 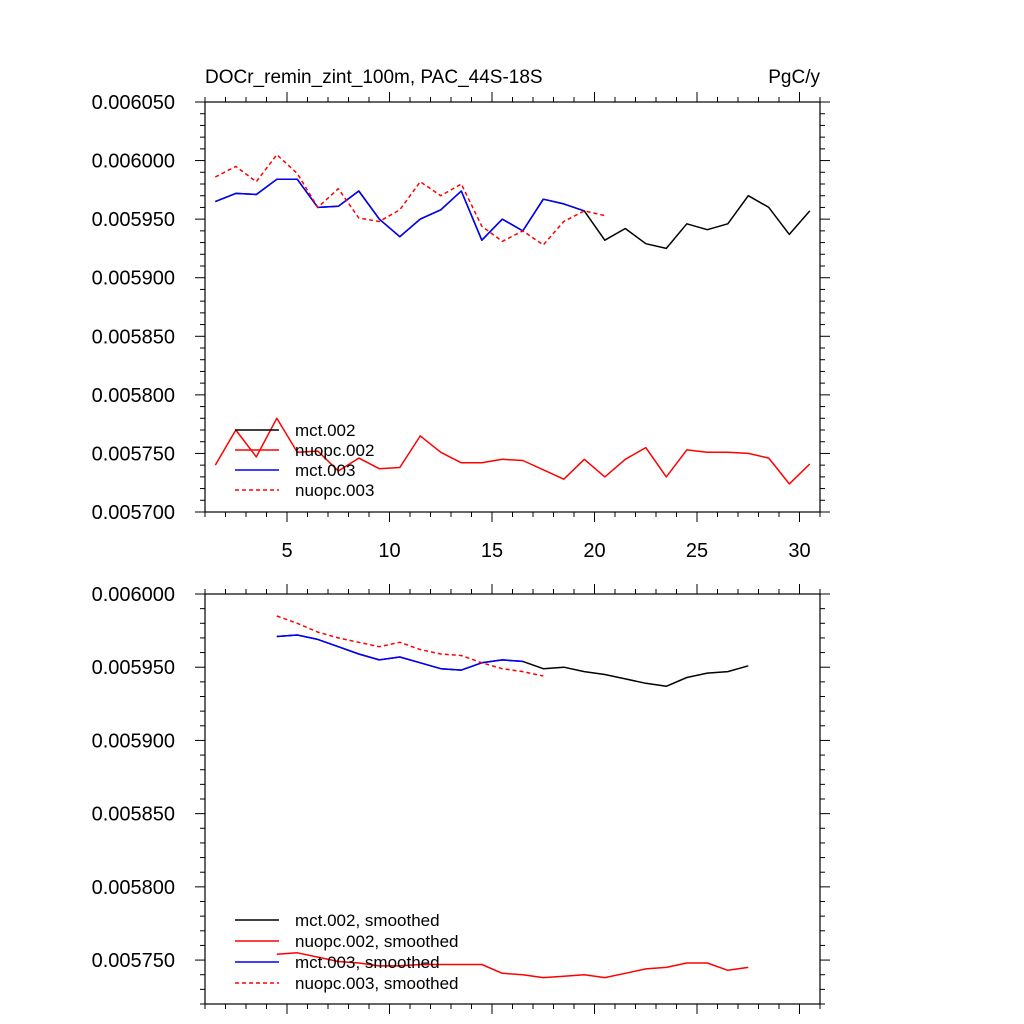 I want to click on chart-units: PgC/y, so click(x=794, y=77).